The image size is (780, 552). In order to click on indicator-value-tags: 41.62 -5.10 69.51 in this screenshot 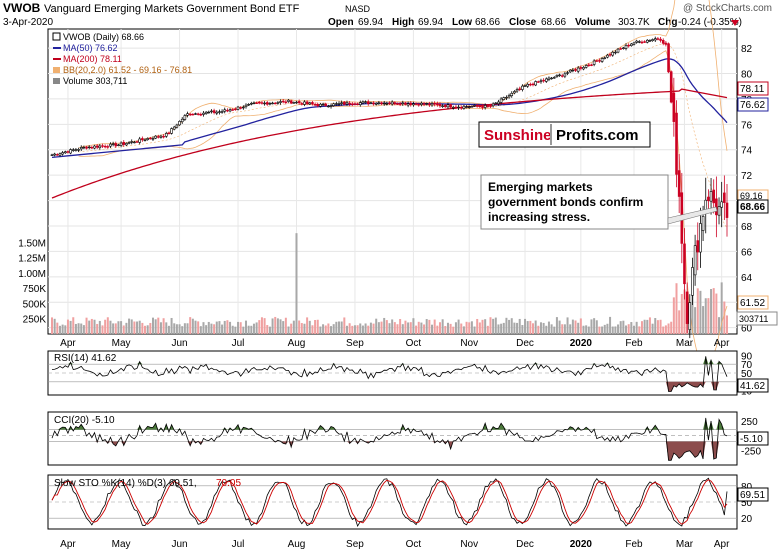, I will do `click(753, 440)`.